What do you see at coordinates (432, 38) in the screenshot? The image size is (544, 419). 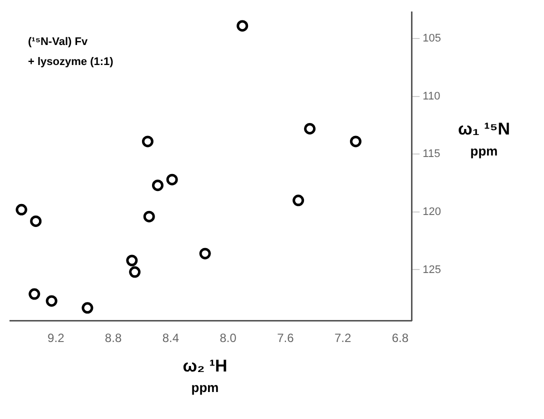 I see `y-tick-label: 105` at bounding box center [432, 38].